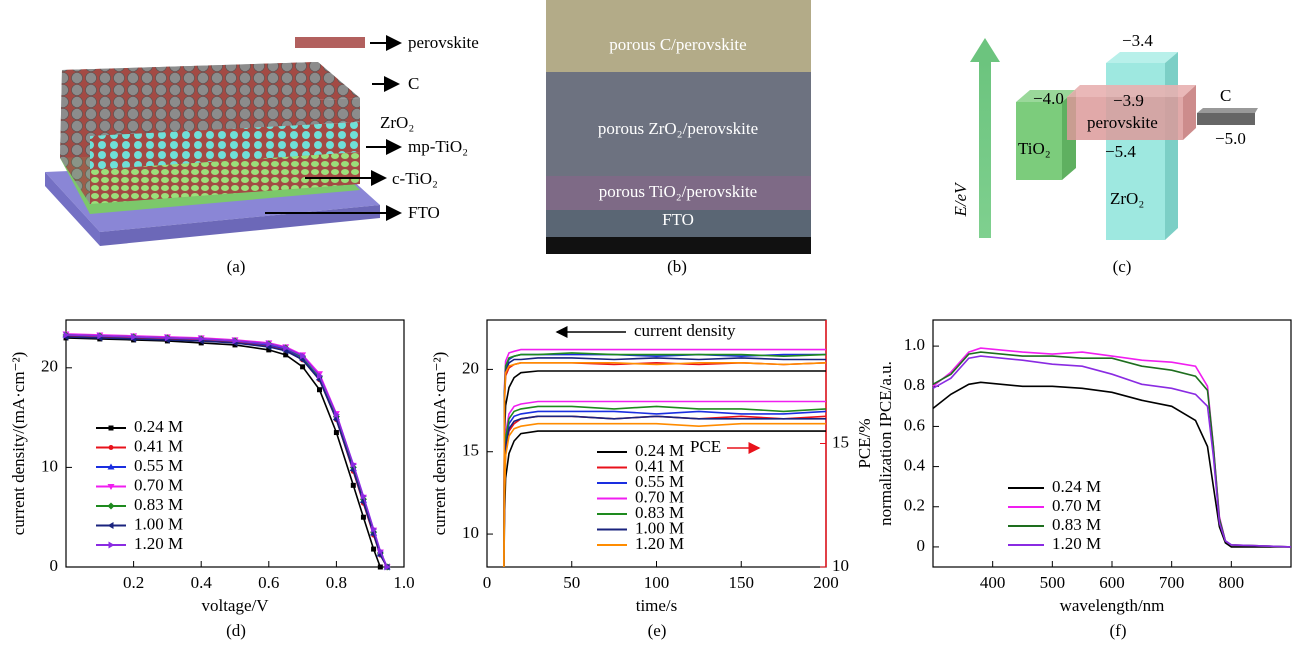 This screenshot has width=1293, height=648. I want to click on layer-label: FTO, so click(424, 212).